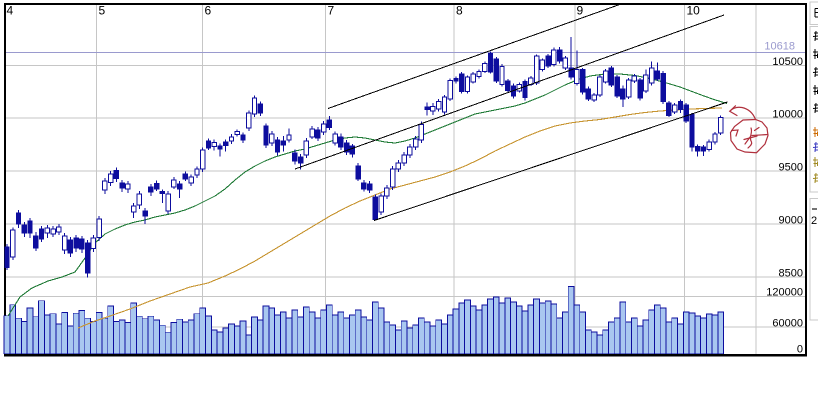 Image resolution: width=818 pixels, height=400 pixels. Describe the element at coordinates (814, 221) in the screenshot. I see `svg-text: 2` at that location.